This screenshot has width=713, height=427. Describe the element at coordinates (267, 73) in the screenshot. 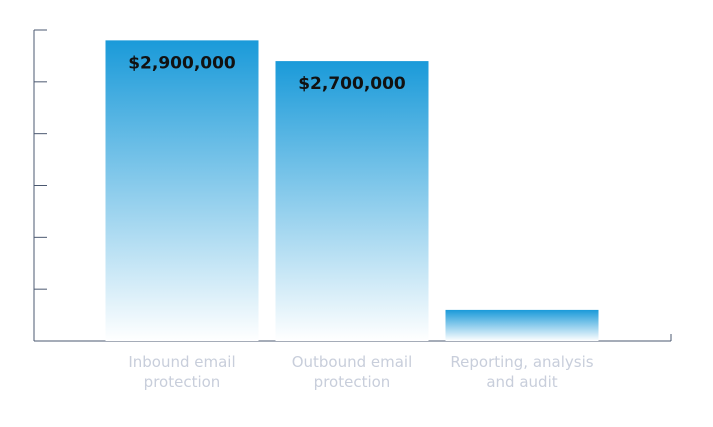

I see `data-labels-group: $2,900,000 $2,700,000` at that location.